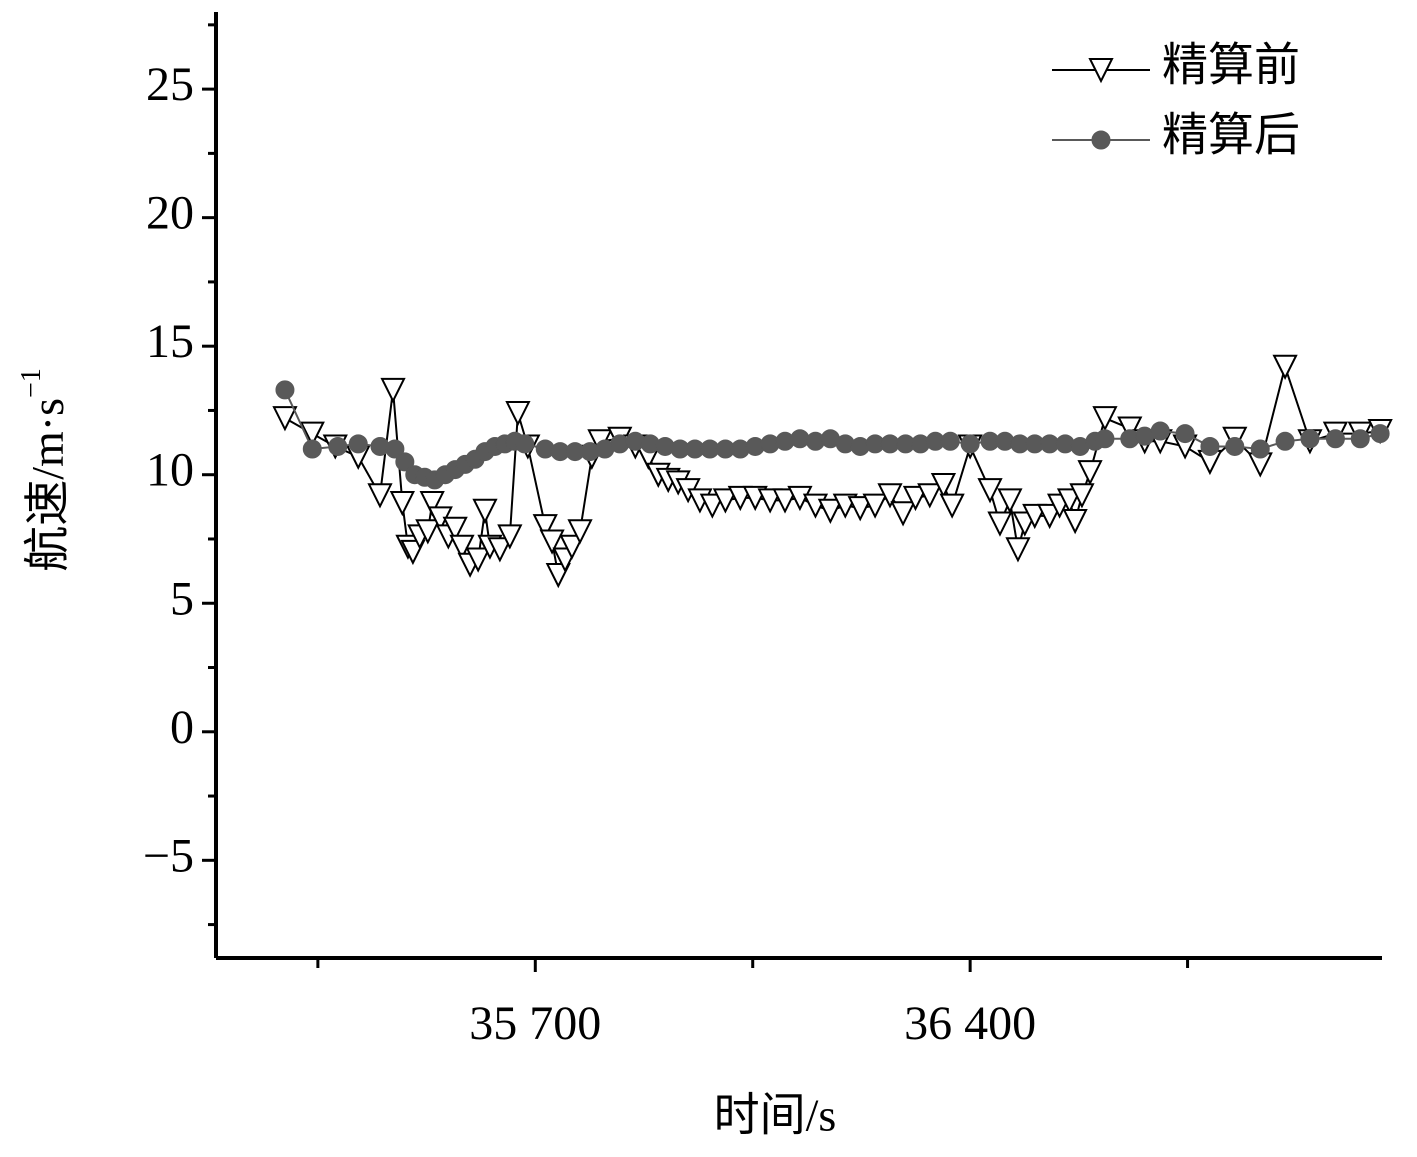  Describe the element at coordinates (535, 1023) in the screenshot. I see `x-tick-label: 35 700` at that location.